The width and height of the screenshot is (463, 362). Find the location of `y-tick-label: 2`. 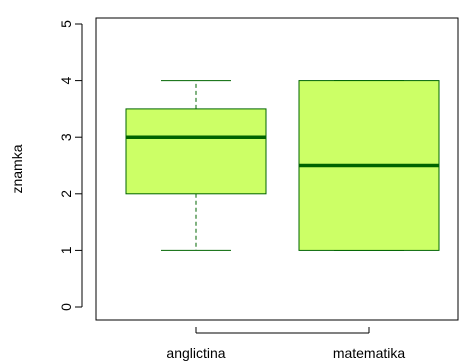

y-tick-label: 2 is located at coordinates (66, 194).